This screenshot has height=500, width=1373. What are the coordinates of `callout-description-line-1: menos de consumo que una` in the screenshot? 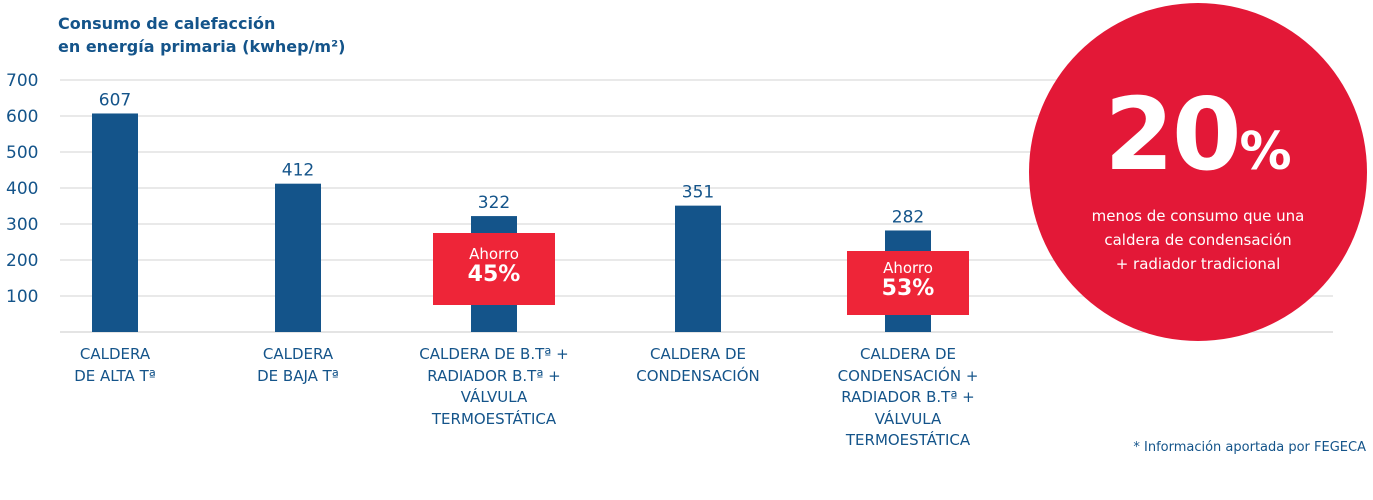 It's located at (1198, 216).